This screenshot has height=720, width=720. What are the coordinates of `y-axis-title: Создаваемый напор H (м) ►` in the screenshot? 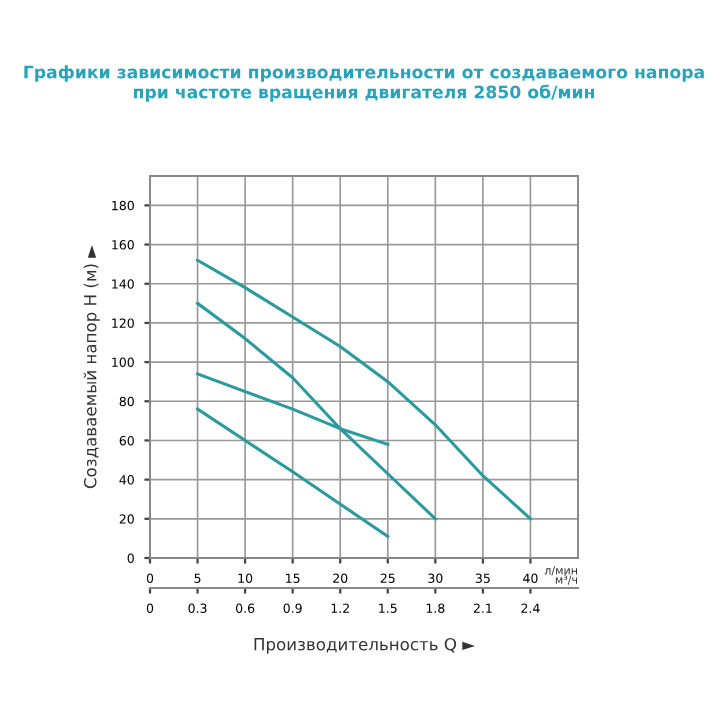 It's located at (91, 366).